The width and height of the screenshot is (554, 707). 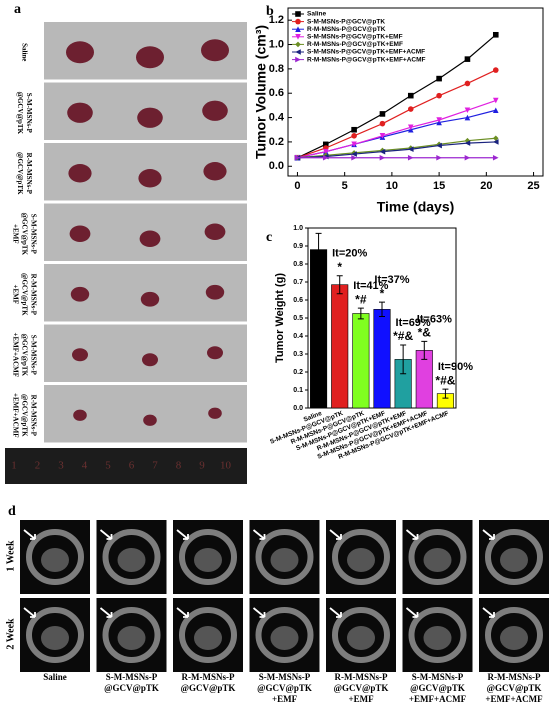 What do you see at coordinates (14, 466) in the screenshot?
I see `ruler-number: 1` at bounding box center [14, 466].